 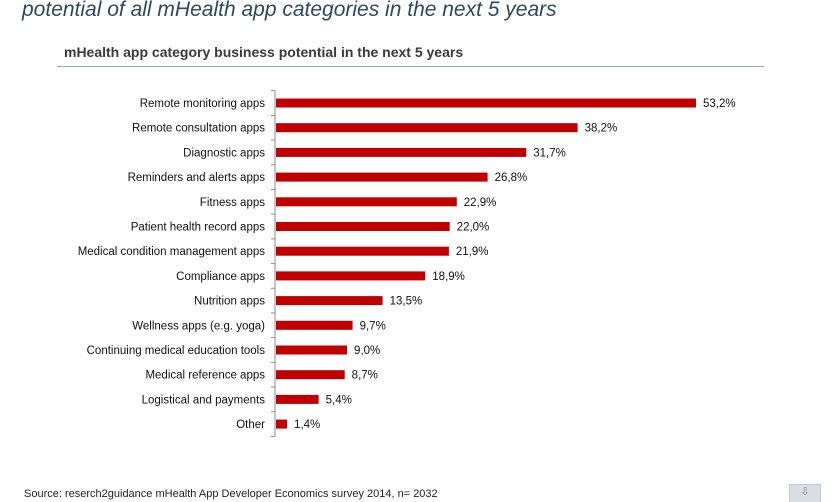 I want to click on title-divider, so click(x=410, y=66).